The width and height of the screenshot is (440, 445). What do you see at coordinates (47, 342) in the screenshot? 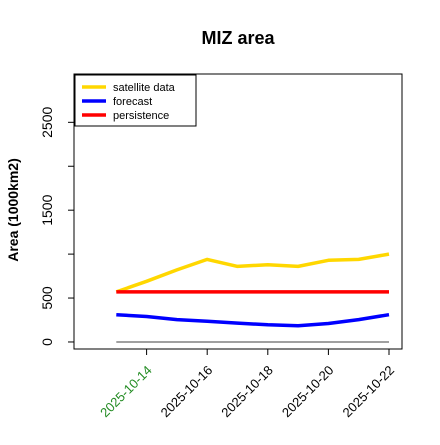
I see `y-tick-label-0: 0` at bounding box center [47, 342].